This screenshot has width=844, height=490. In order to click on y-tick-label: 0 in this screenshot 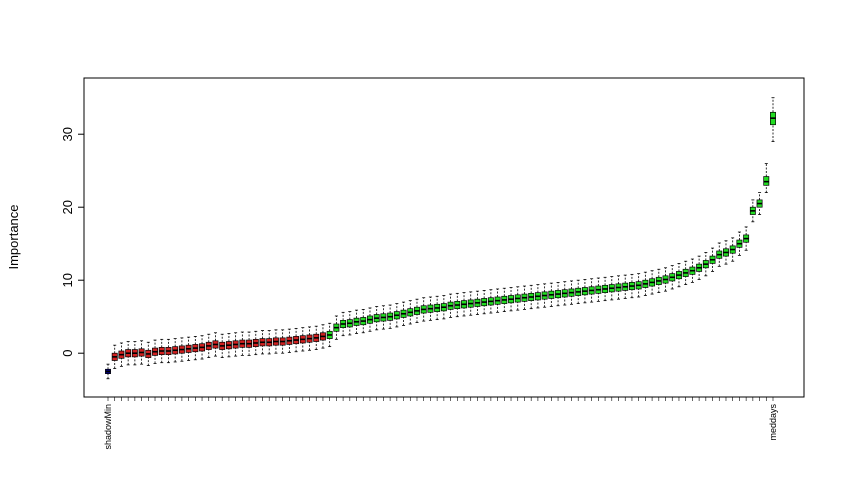, I will do `click(67, 353)`.